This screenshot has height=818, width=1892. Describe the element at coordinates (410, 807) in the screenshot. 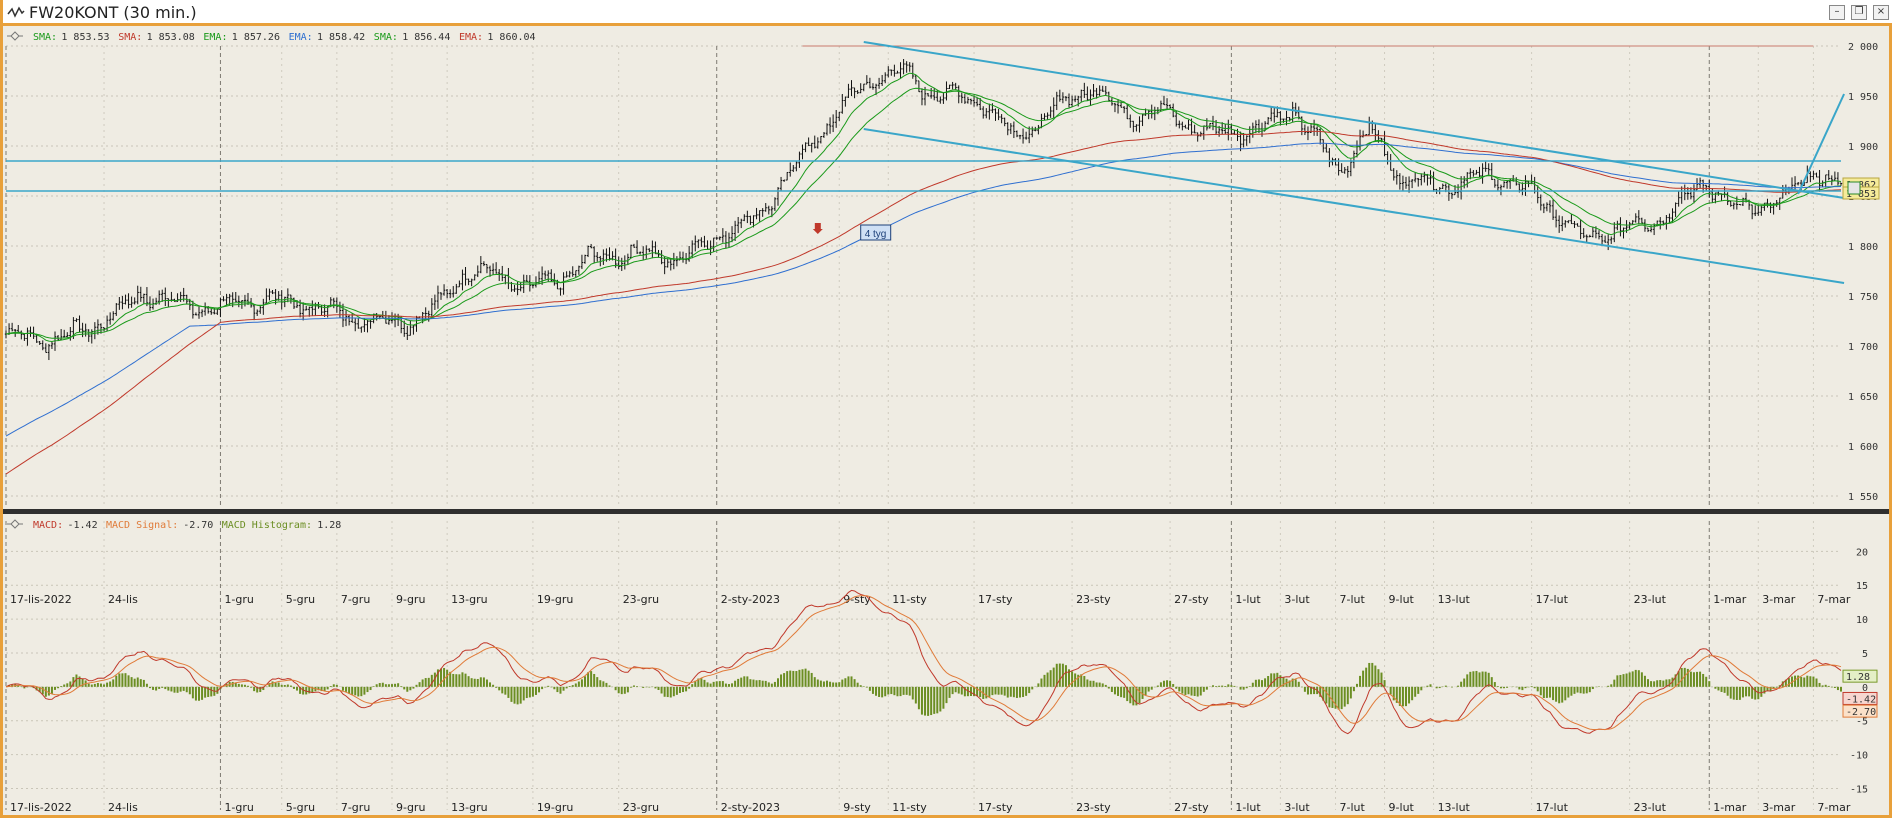

I see `macd-x-label: 9-gru` at that location.